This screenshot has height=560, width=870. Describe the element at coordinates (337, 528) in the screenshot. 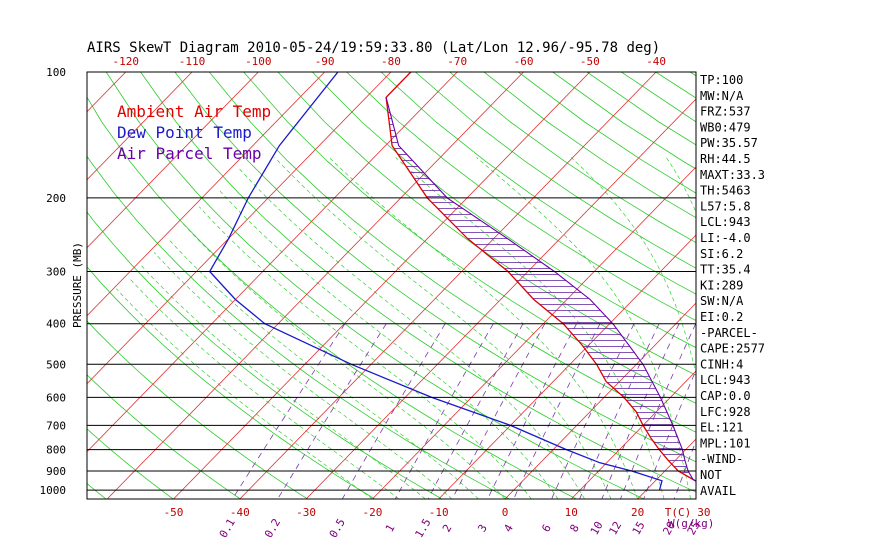

I see `mixing-ratio-tick-label: 0.5` at that location.